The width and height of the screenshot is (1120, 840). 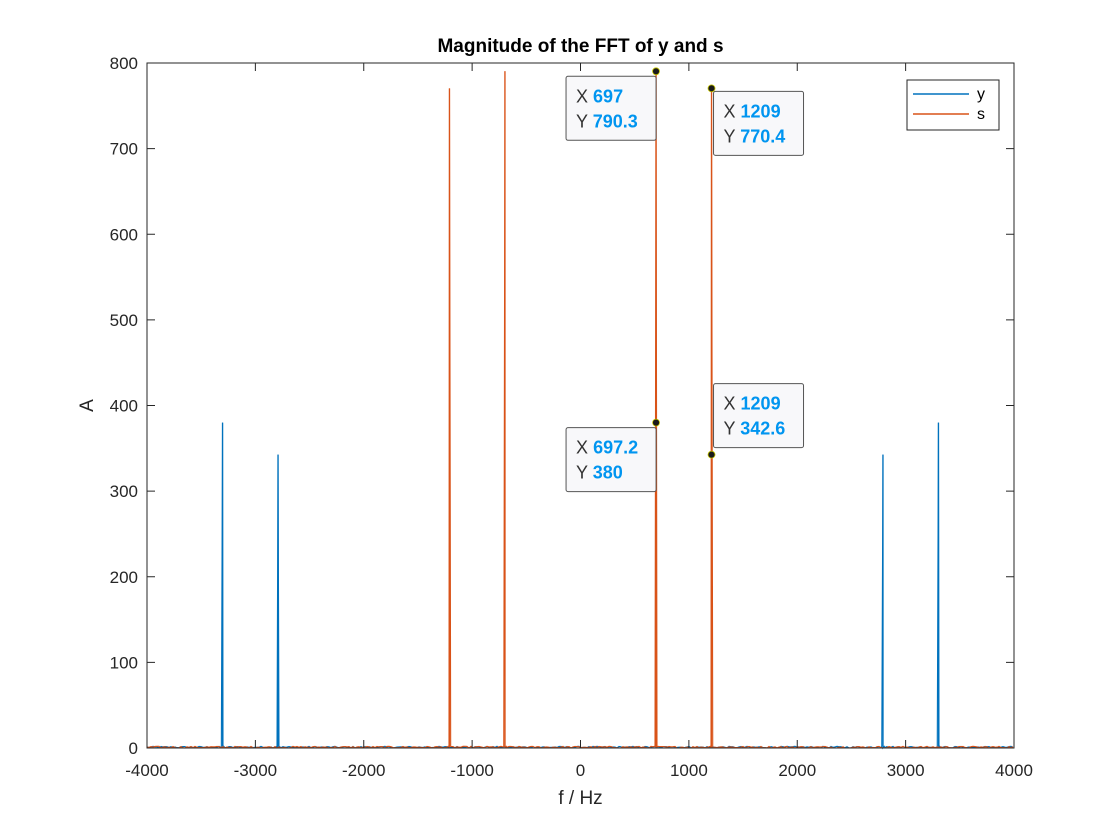 What do you see at coordinates (124, 320) in the screenshot?
I see `y-tick-label: 500` at bounding box center [124, 320].